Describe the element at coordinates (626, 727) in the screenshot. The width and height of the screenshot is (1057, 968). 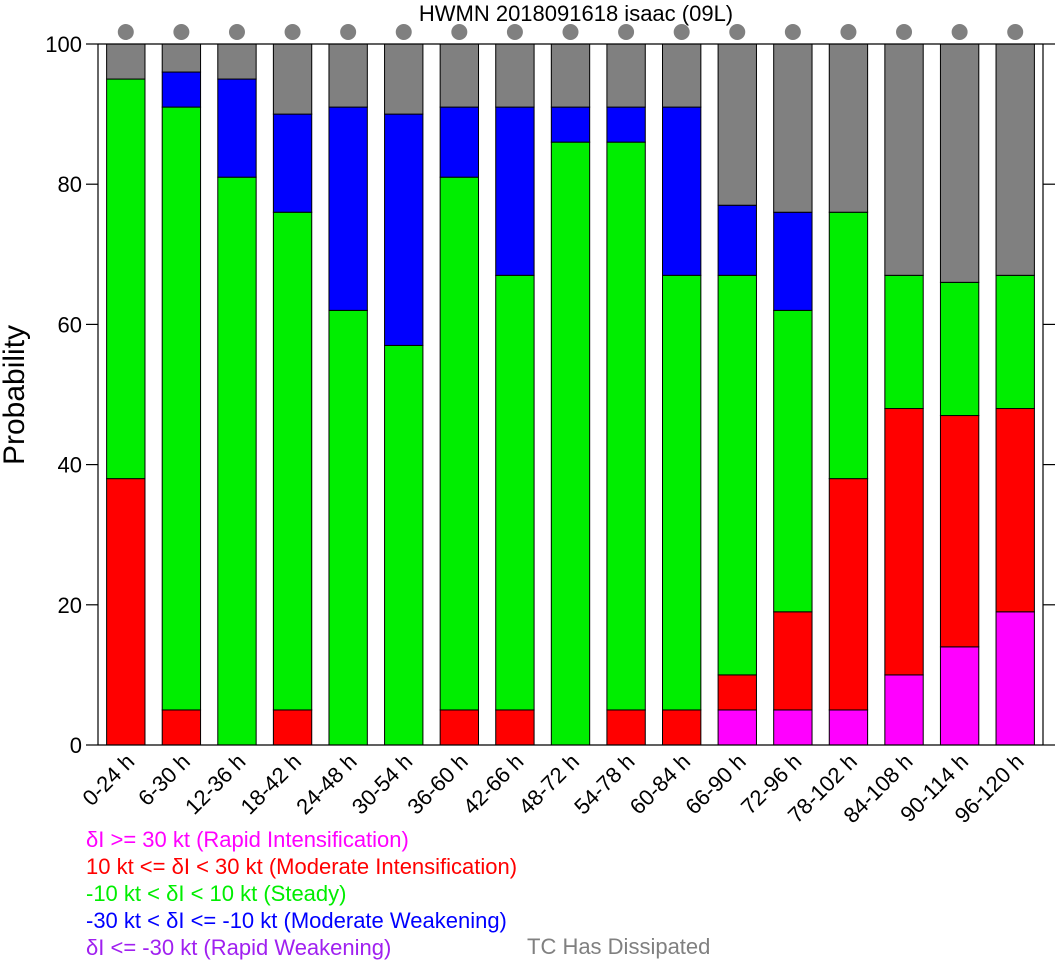
I see `bar-segment-54-78h-s1` at that location.